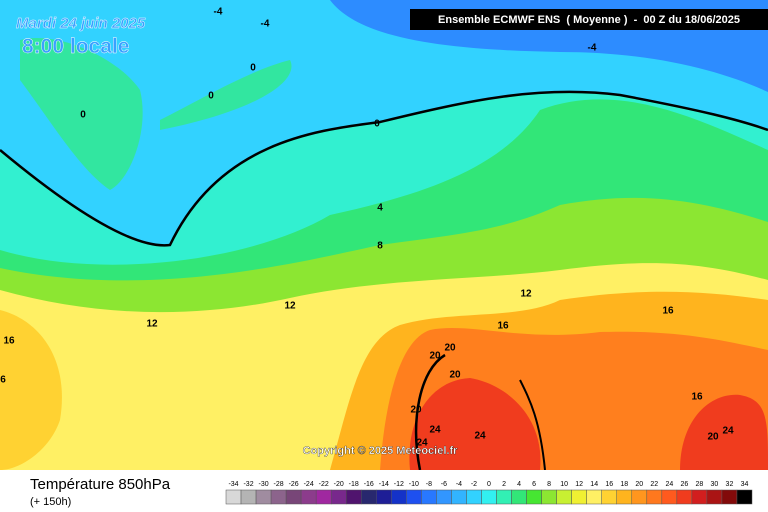 The height and width of the screenshot is (512, 768). Describe the element at coordinates (669, 484) in the screenshot. I see `legend-label: 24` at that location.